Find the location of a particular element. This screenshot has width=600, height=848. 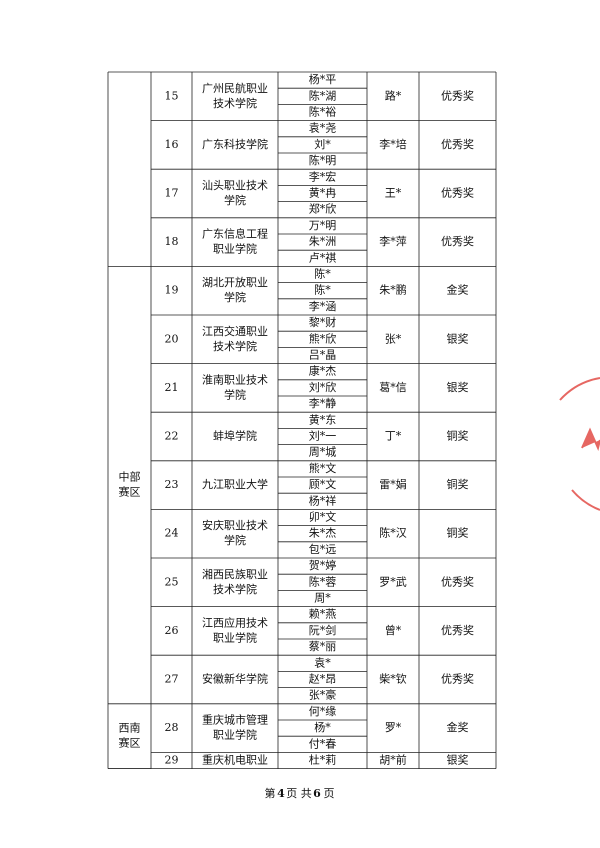

student-name: 刘* is located at coordinates (322, 144).